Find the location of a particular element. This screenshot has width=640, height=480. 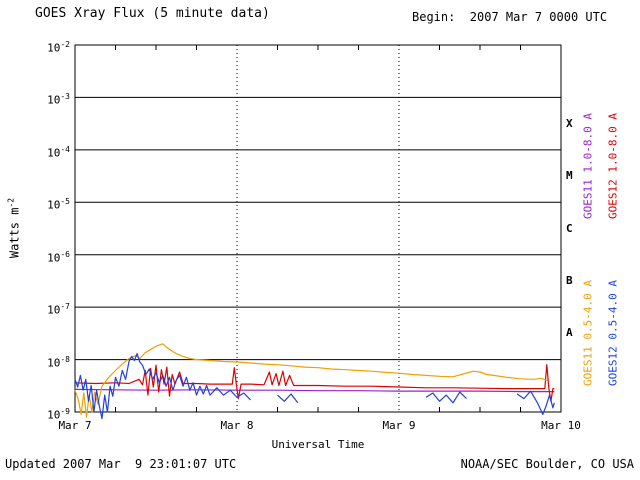

y-tick-label: 10⁻³ is located at coordinates (58, 100).